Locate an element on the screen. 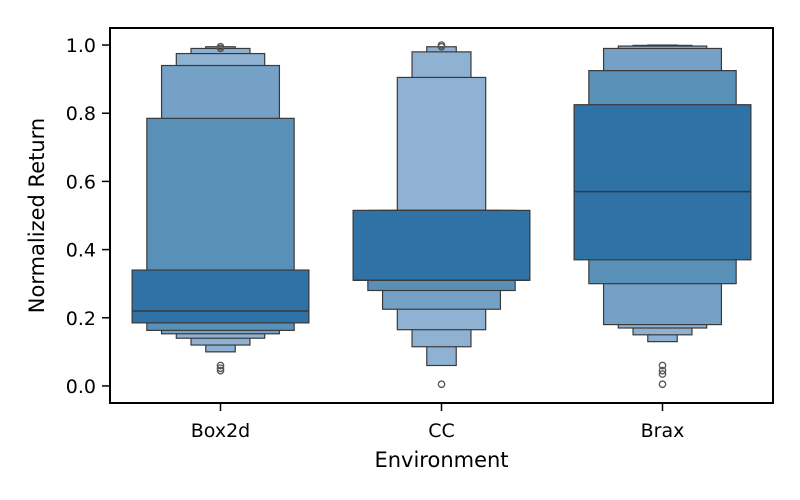 The height and width of the screenshot is (500, 800). y-tick-label: 0.8 is located at coordinates (81, 114).